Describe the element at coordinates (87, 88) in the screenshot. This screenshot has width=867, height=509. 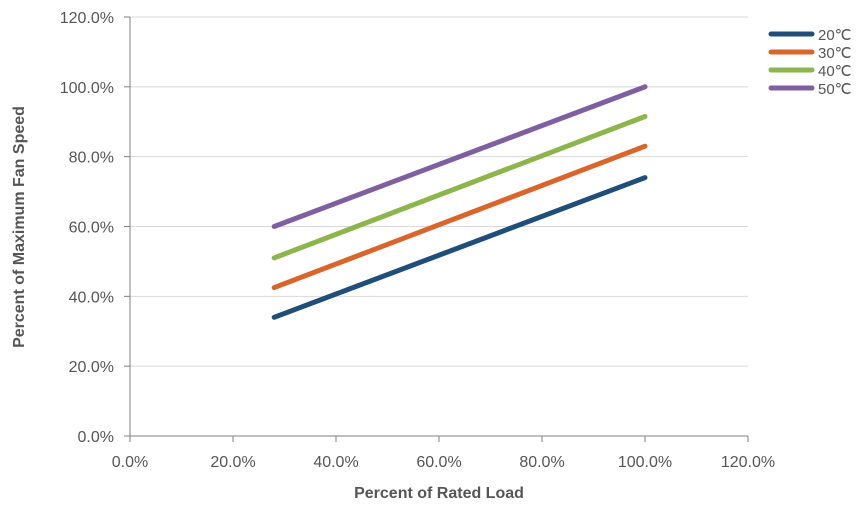
I see `y-tick-label: 100.0%` at that location.